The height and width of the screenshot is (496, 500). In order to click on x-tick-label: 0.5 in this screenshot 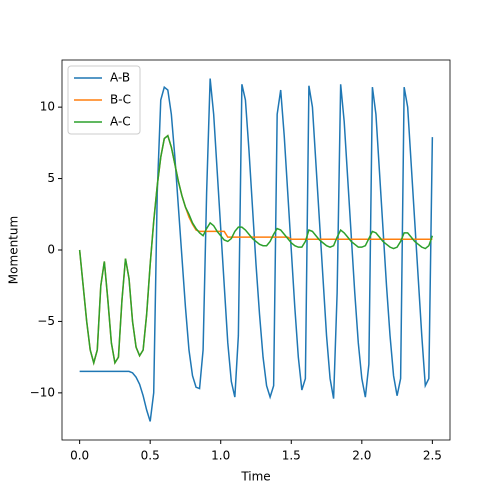, I will do `click(150, 456)`.